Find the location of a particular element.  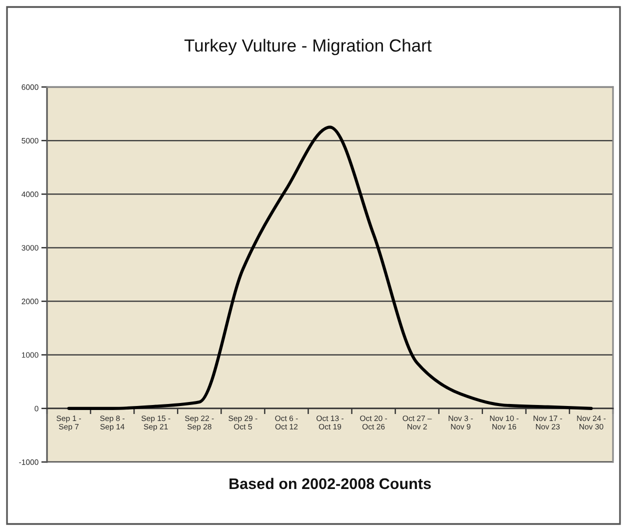

x-axis-title: Based on 2002-2008 Counts is located at coordinates (330, 484).